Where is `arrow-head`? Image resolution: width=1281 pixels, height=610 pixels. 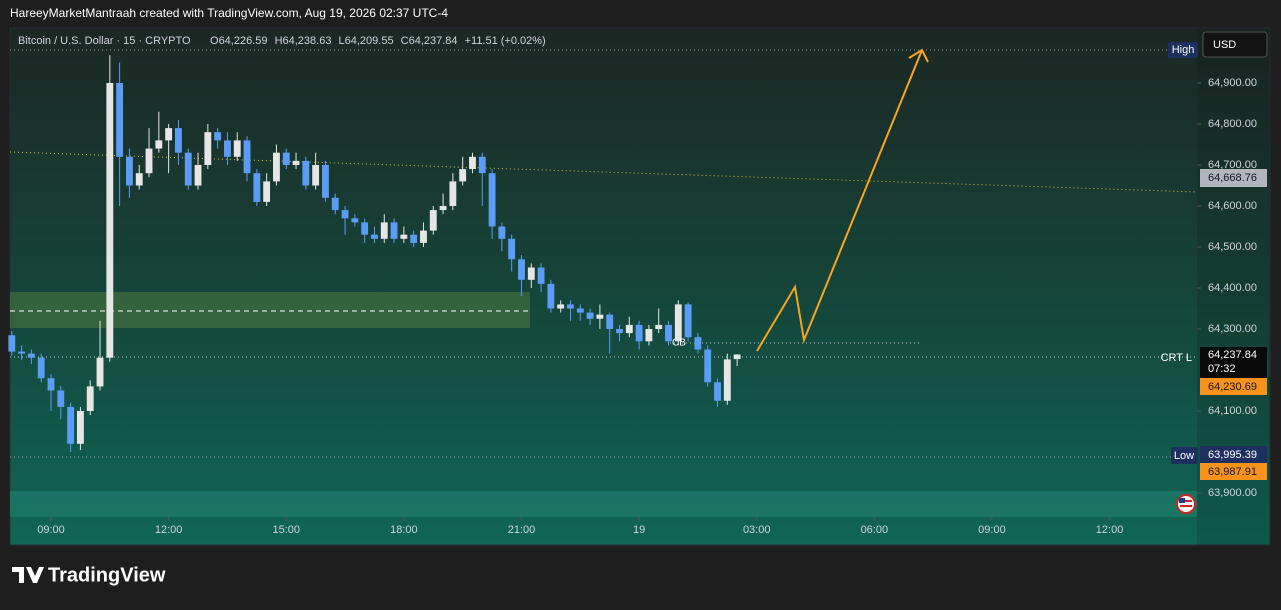 arrow-head is located at coordinates (918, 55).